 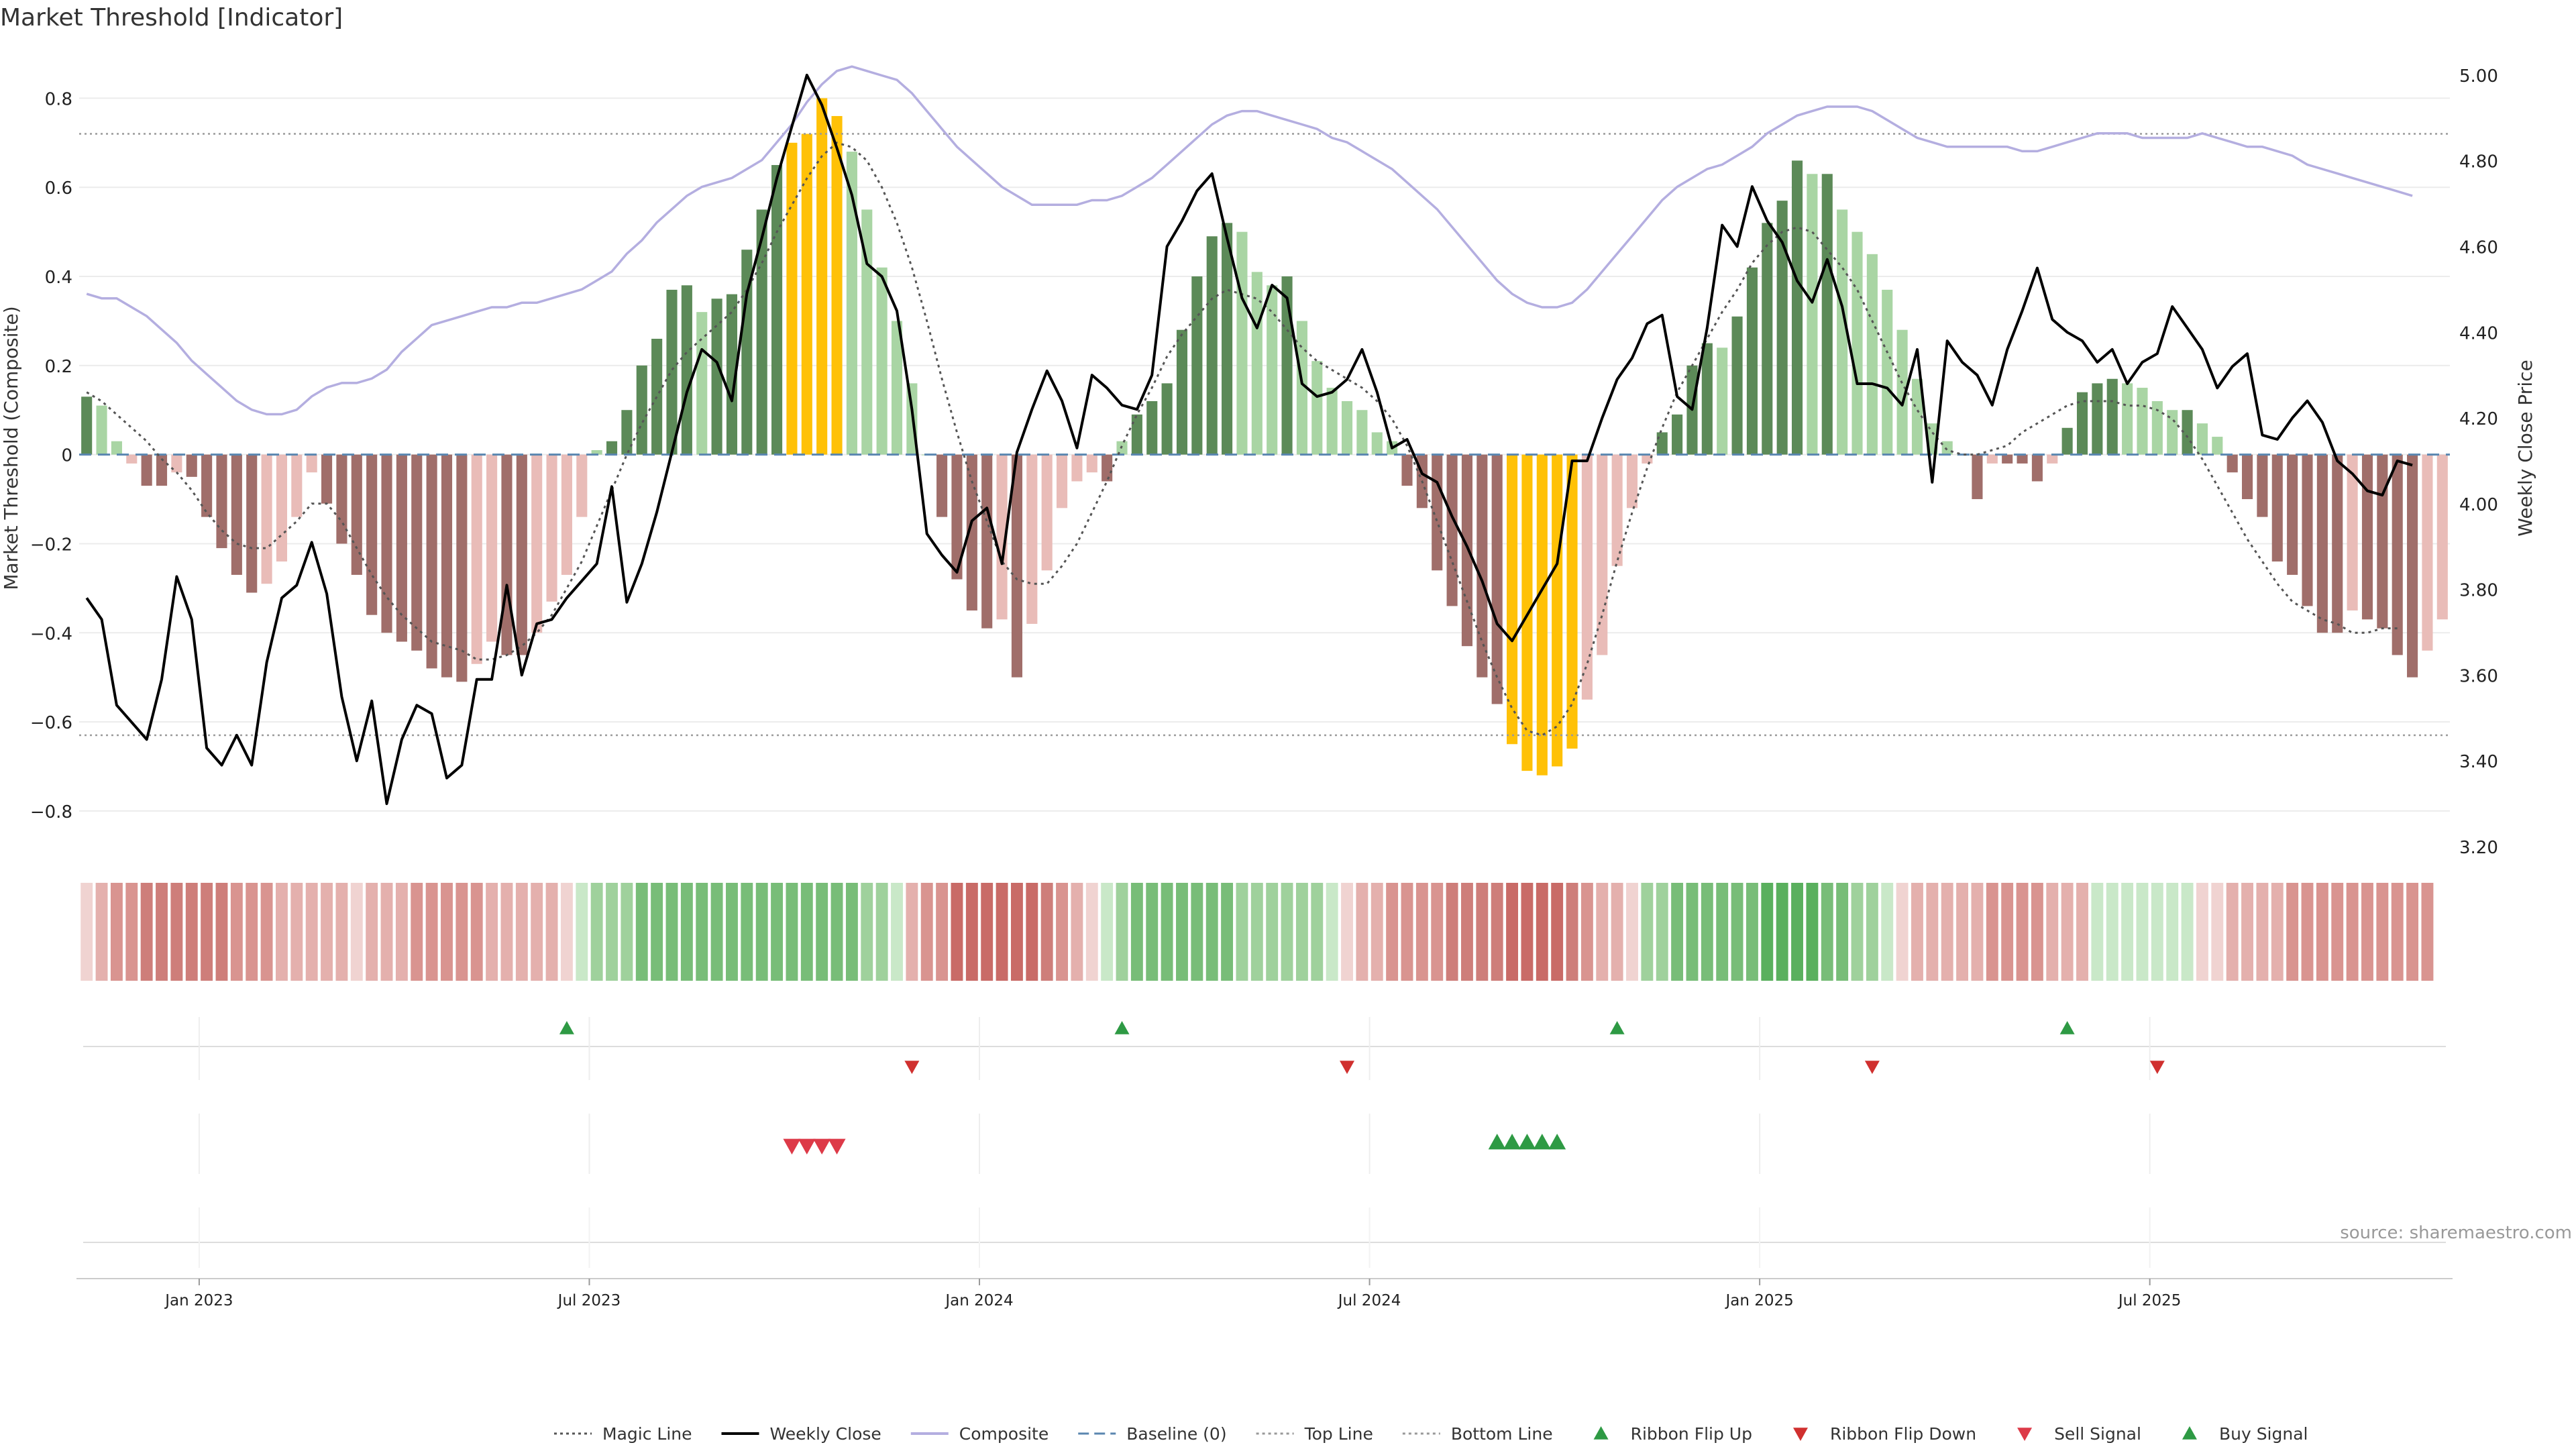 I want to click on y-tick-label: −0.6, so click(x=51, y=723).